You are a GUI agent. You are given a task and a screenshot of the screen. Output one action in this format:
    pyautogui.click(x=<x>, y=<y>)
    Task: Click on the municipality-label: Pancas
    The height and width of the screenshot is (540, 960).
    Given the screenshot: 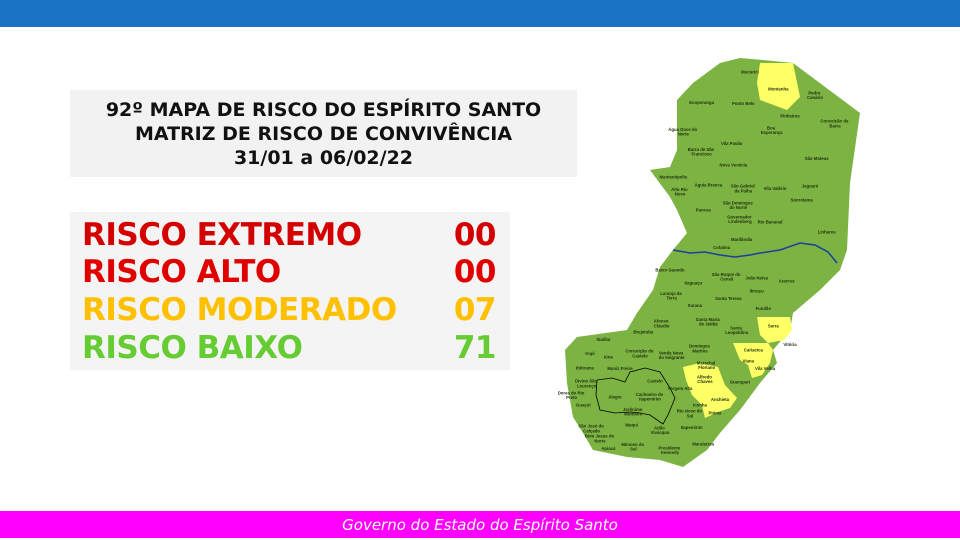 What is the action you would take?
    pyautogui.click(x=704, y=210)
    